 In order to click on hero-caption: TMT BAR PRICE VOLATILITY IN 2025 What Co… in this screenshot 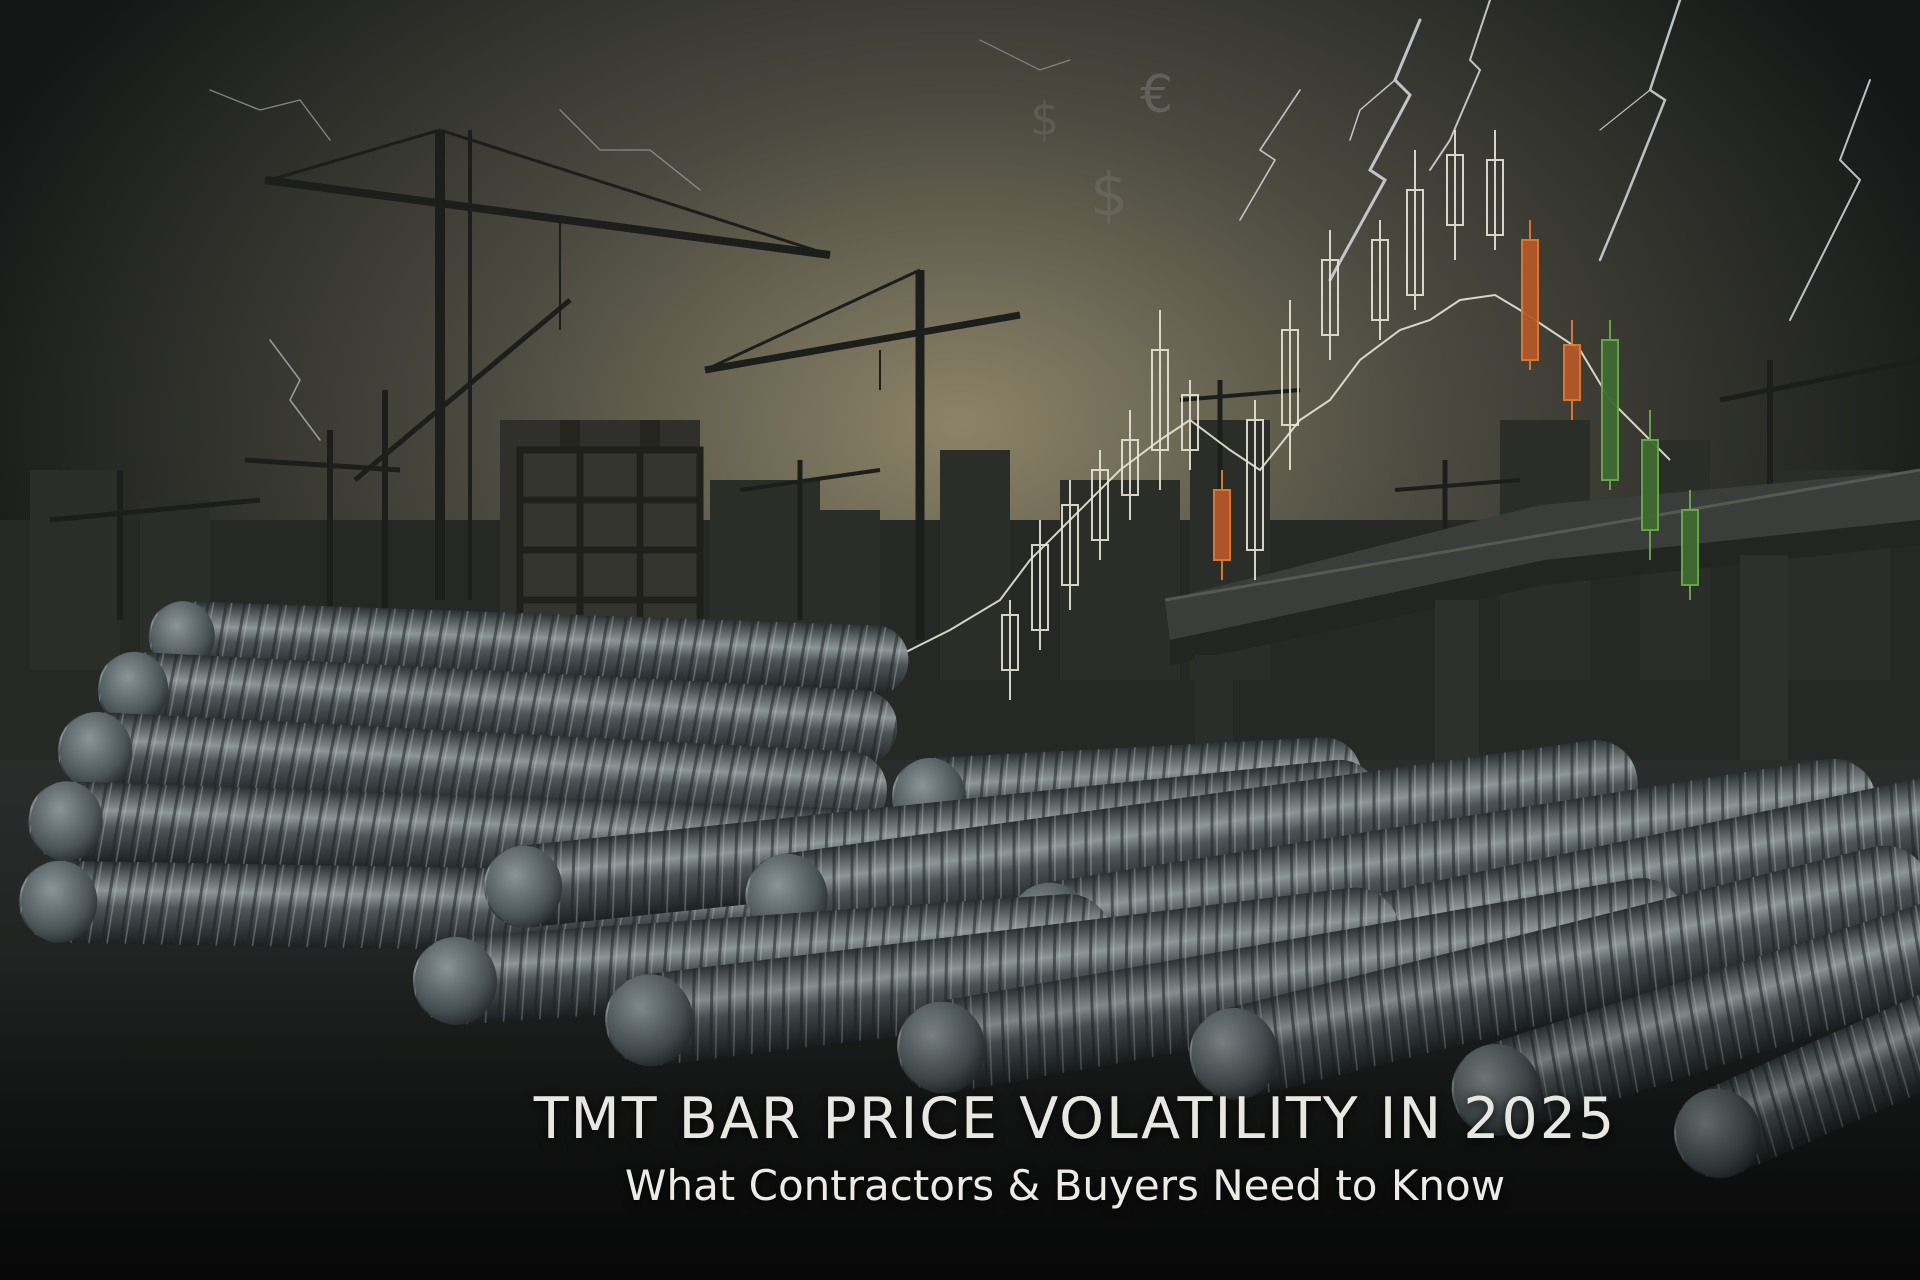, I will do `click(960, 1149)`.